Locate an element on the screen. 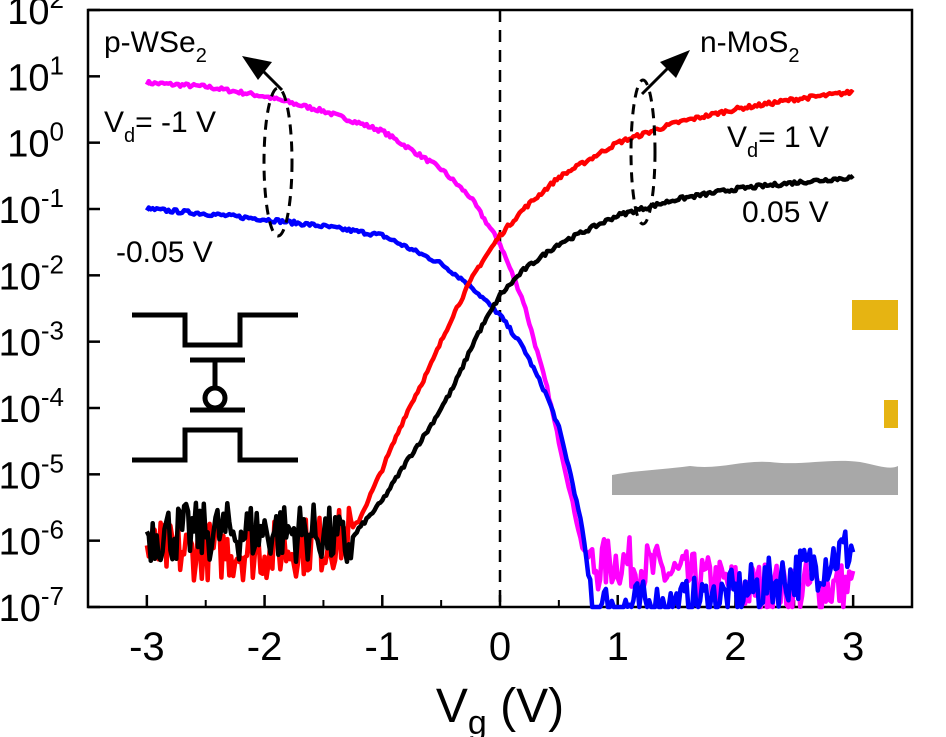 The image size is (946, 737). p-wse2-label: p-WSe2 is located at coordinates (155, 46).